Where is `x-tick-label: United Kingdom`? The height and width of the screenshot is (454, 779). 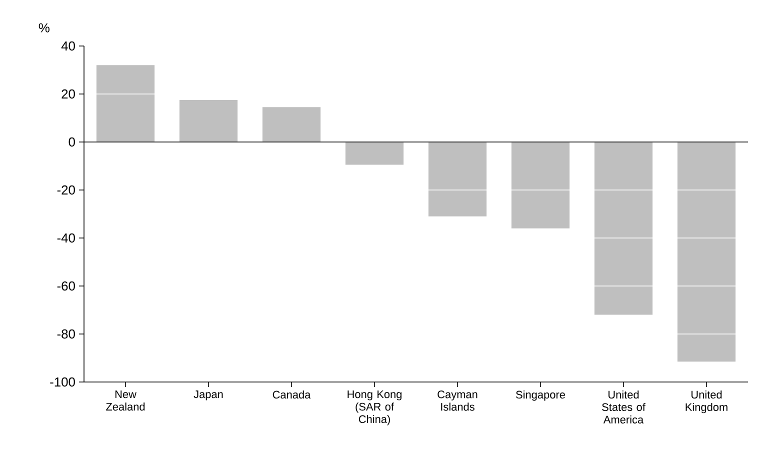 x-tick-label: United Kingdom is located at coordinates (707, 402).